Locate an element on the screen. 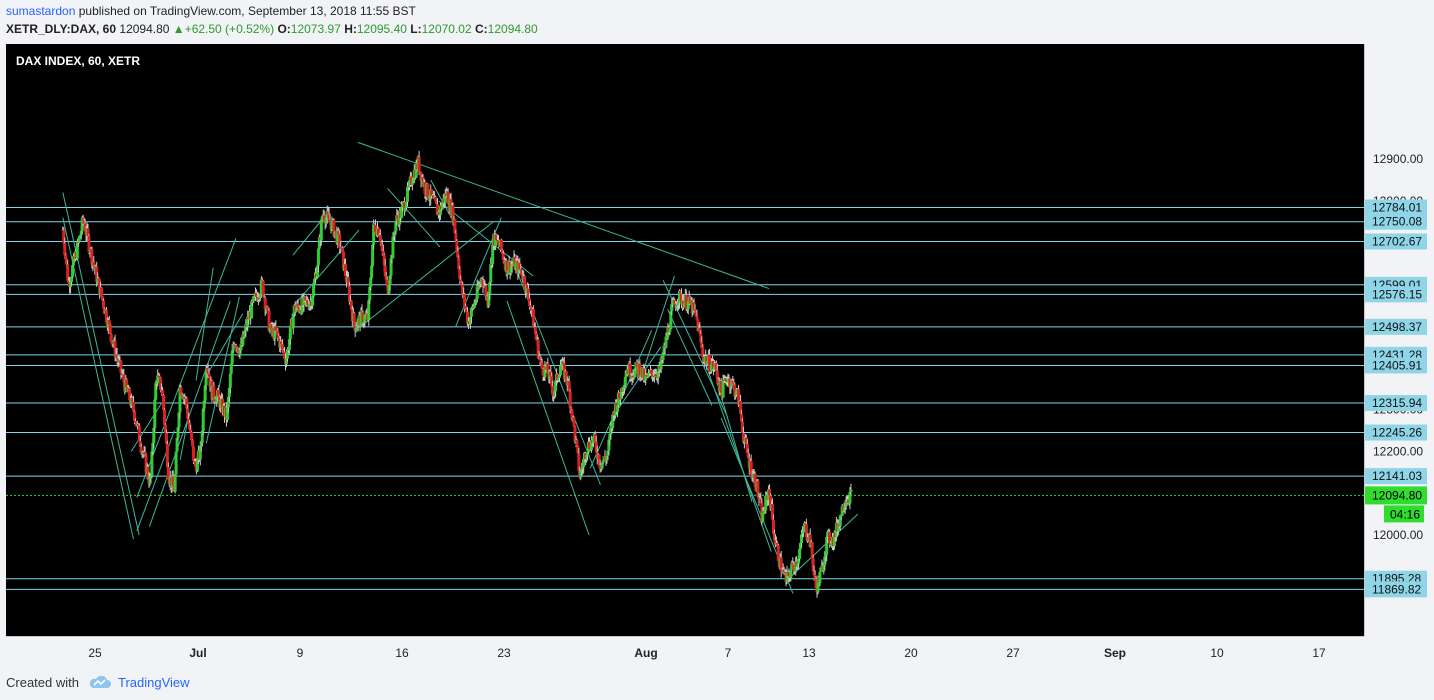 The width and height of the screenshot is (1434, 700). close-value: 12094.80 is located at coordinates (512, 29).